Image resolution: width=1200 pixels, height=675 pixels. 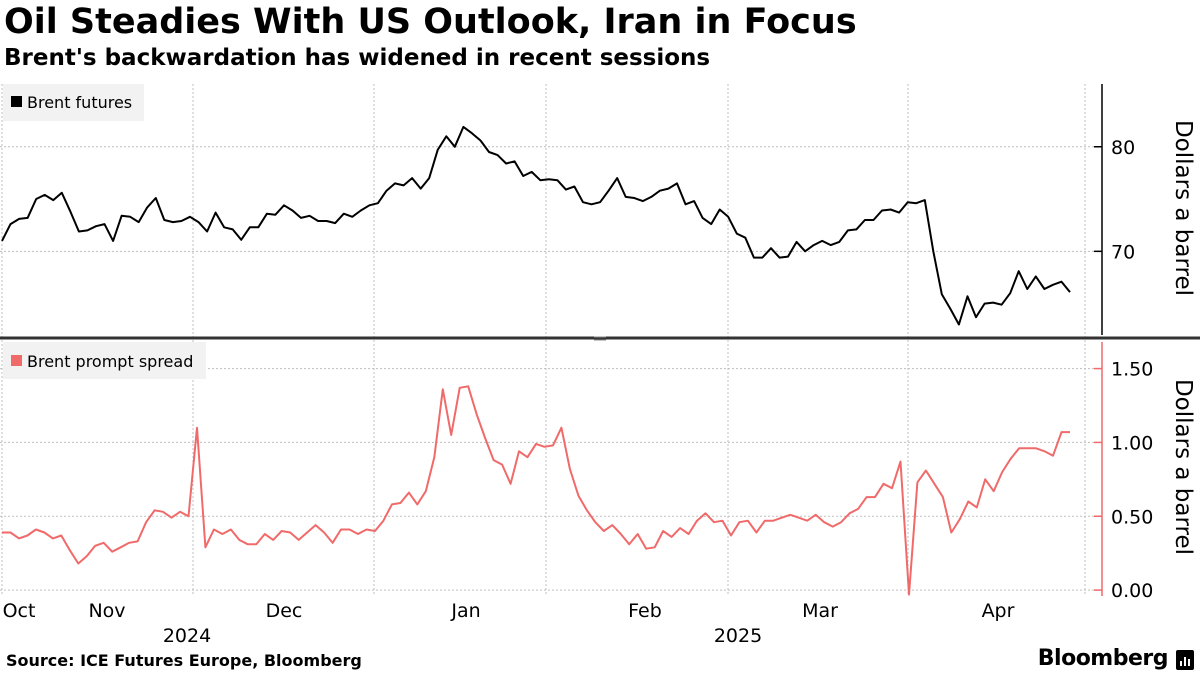 I want to click on x-tick-label-month: Apr, so click(x=998, y=611).